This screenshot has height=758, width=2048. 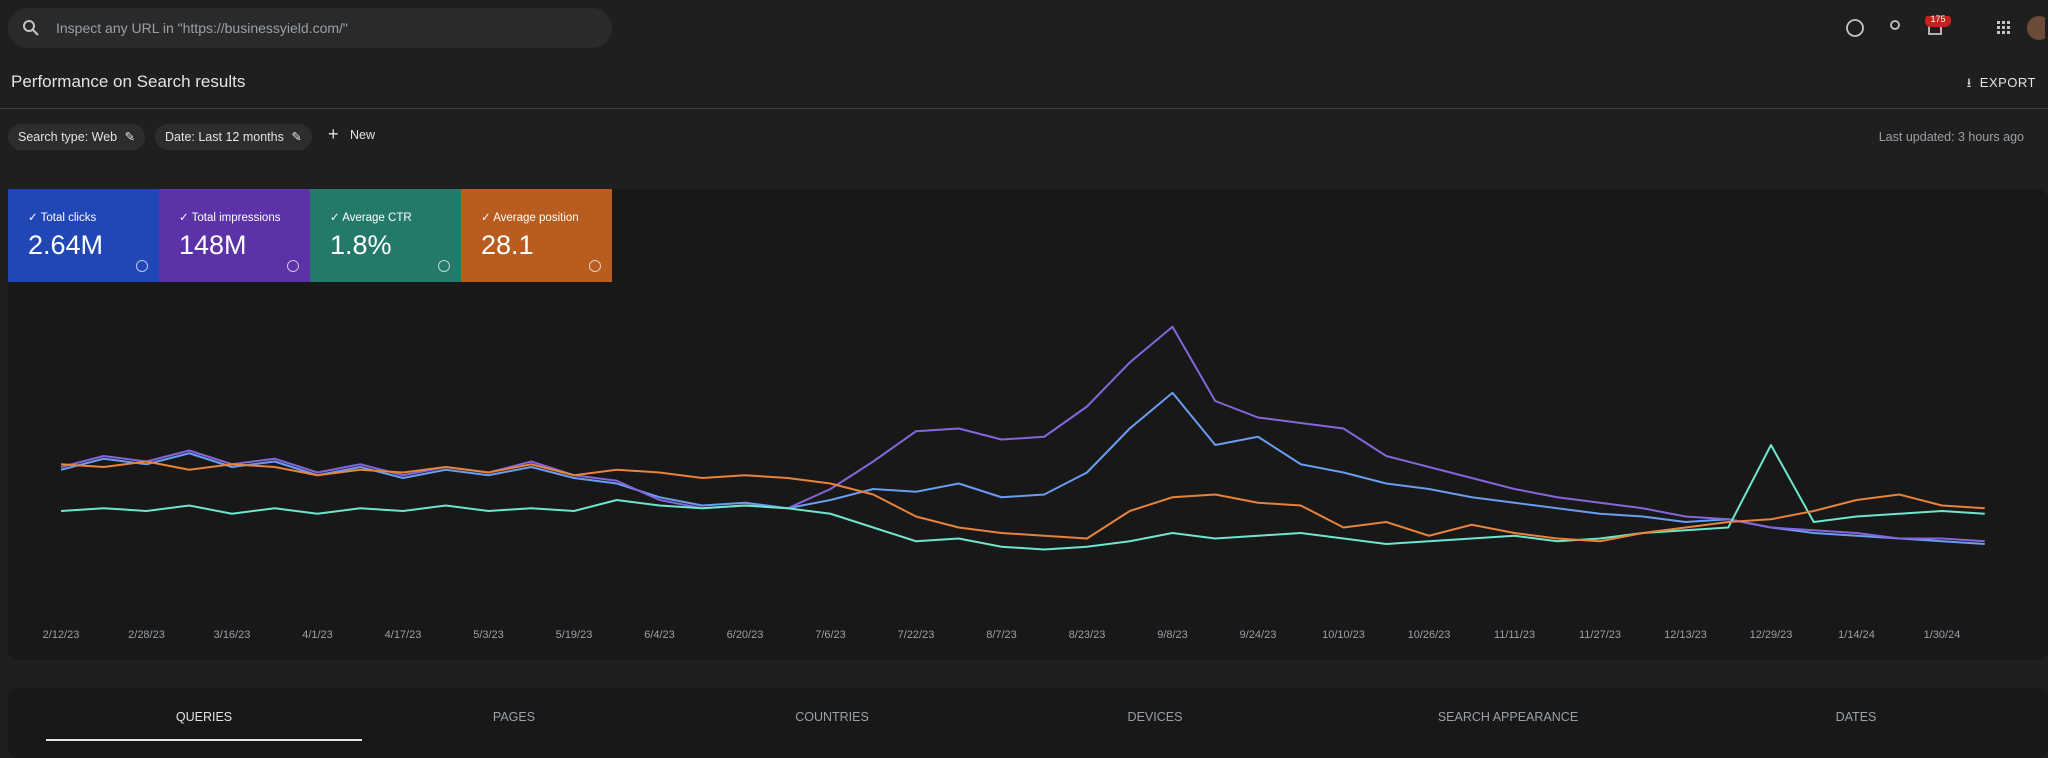 What do you see at coordinates (536, 218) in the screenshot?
I see `metric-name: Average position` at bounding box center [536, 218].